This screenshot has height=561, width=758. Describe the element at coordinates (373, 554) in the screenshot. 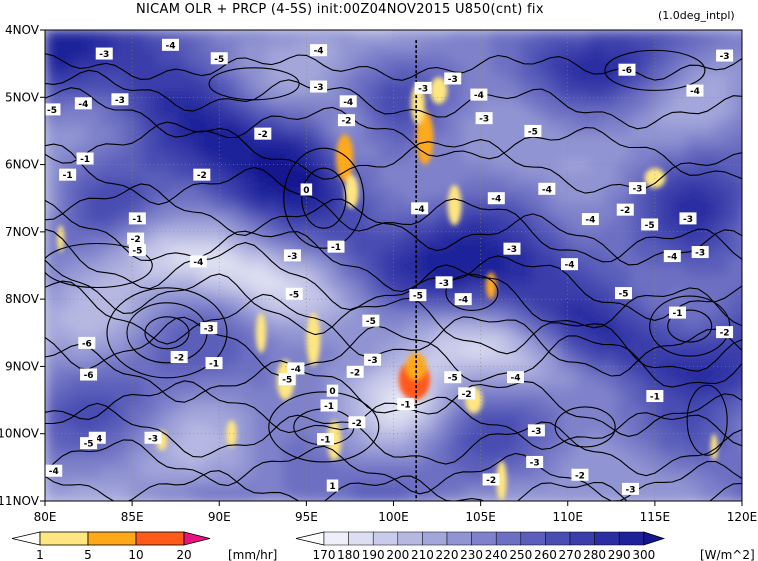

I see `olr-colorbar-label: 190` at that location.